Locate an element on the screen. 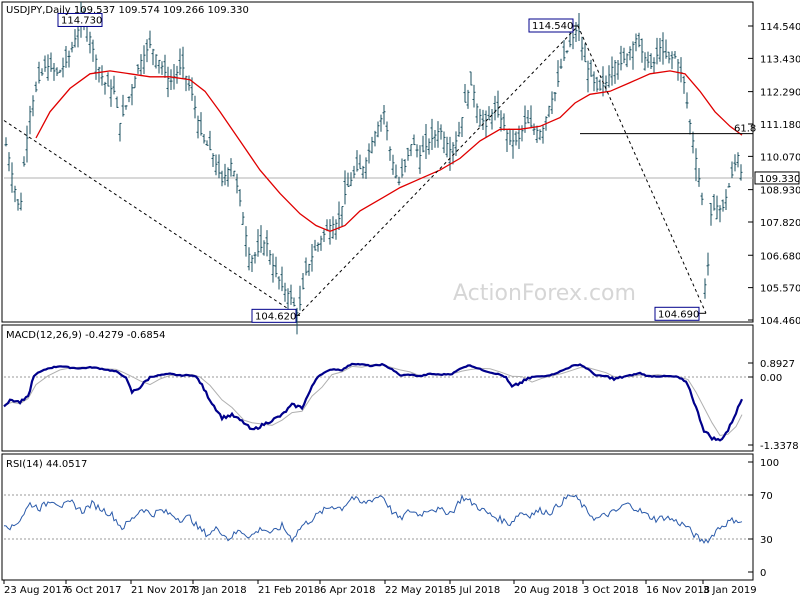 Image resolution: width=800 pixels, height=600 pixels. rsi-y-axis: 100 70 30 0 is located at coordinates (763, 518).